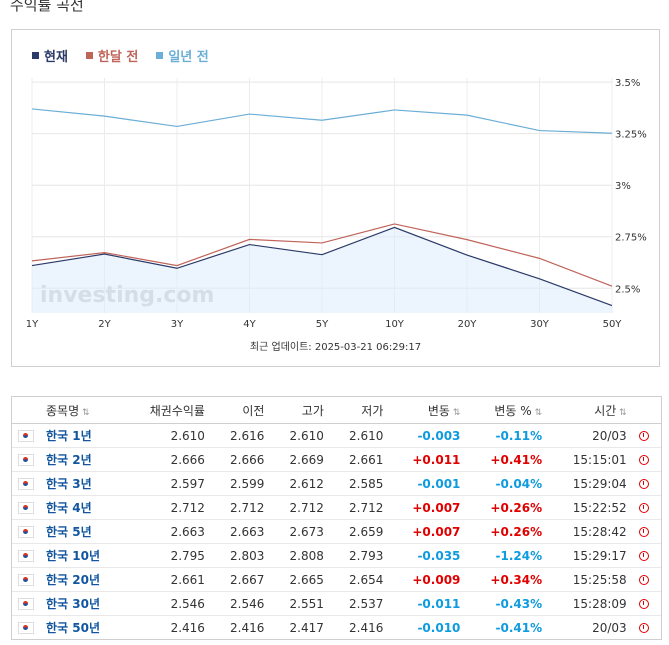  Describe the element at coordinates (240, 459) in the screenshot. I see `cell-prev: 2.666` at that location.